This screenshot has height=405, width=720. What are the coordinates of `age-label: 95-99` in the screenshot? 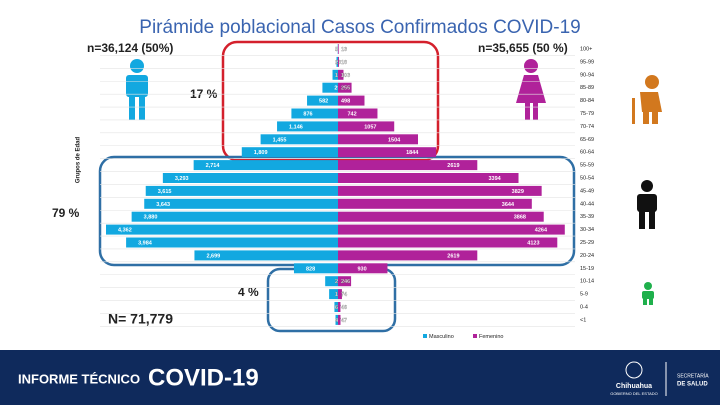 It's located at (587, 62).